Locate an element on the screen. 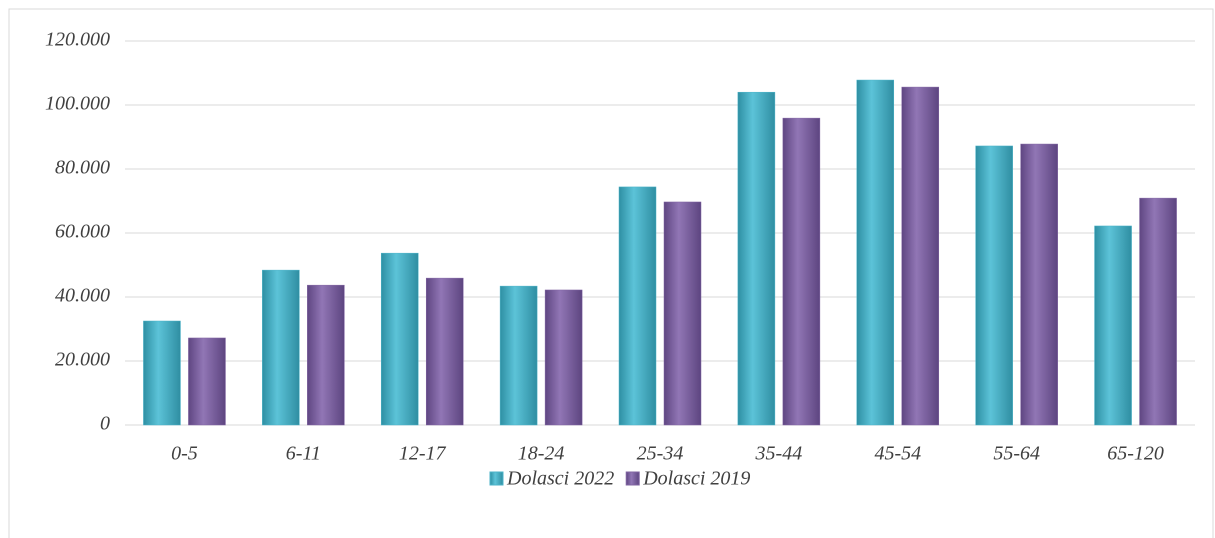  y-tick-label: 20.000 is located at coordinates (82, 360).